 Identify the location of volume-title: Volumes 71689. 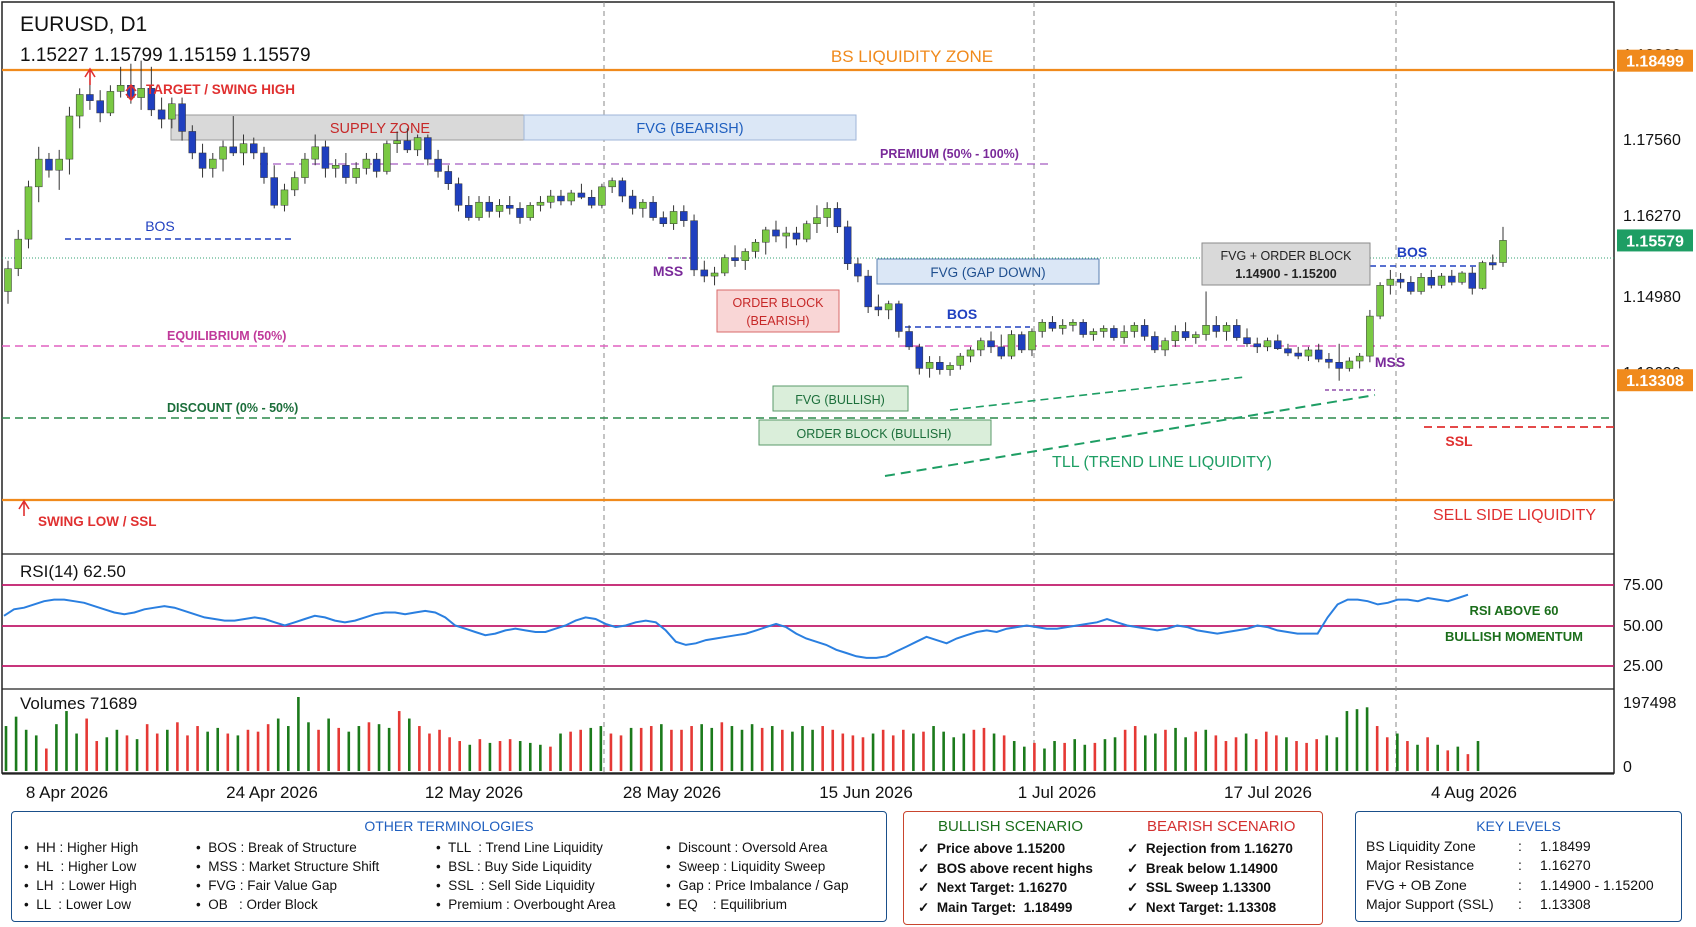
(78, 703).